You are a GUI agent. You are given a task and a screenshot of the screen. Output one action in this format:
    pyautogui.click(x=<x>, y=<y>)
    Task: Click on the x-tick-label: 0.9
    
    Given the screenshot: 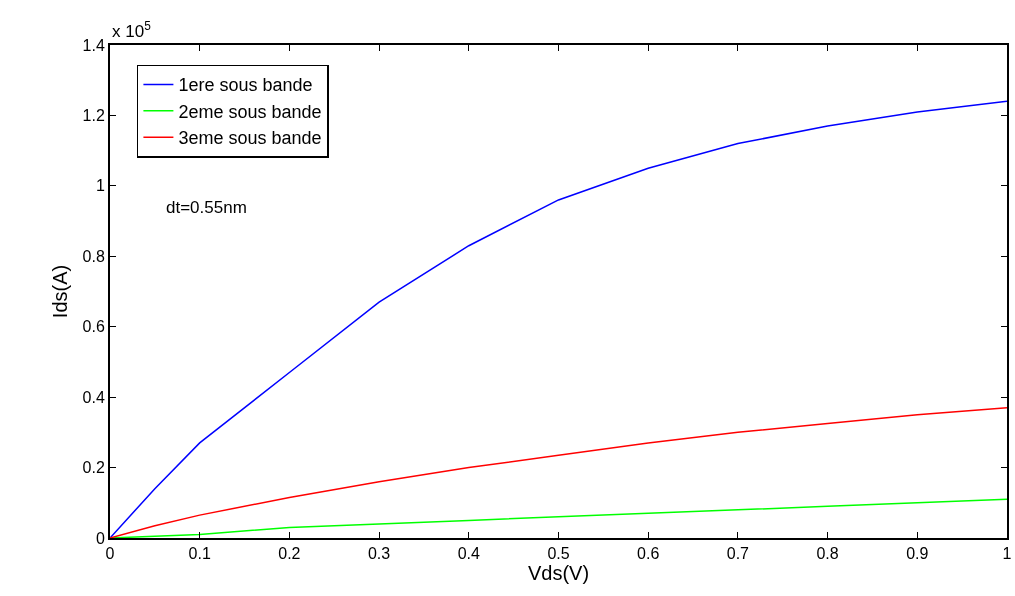 What is the action you would take?
    pyautogui.click(x=917, y=554)
    